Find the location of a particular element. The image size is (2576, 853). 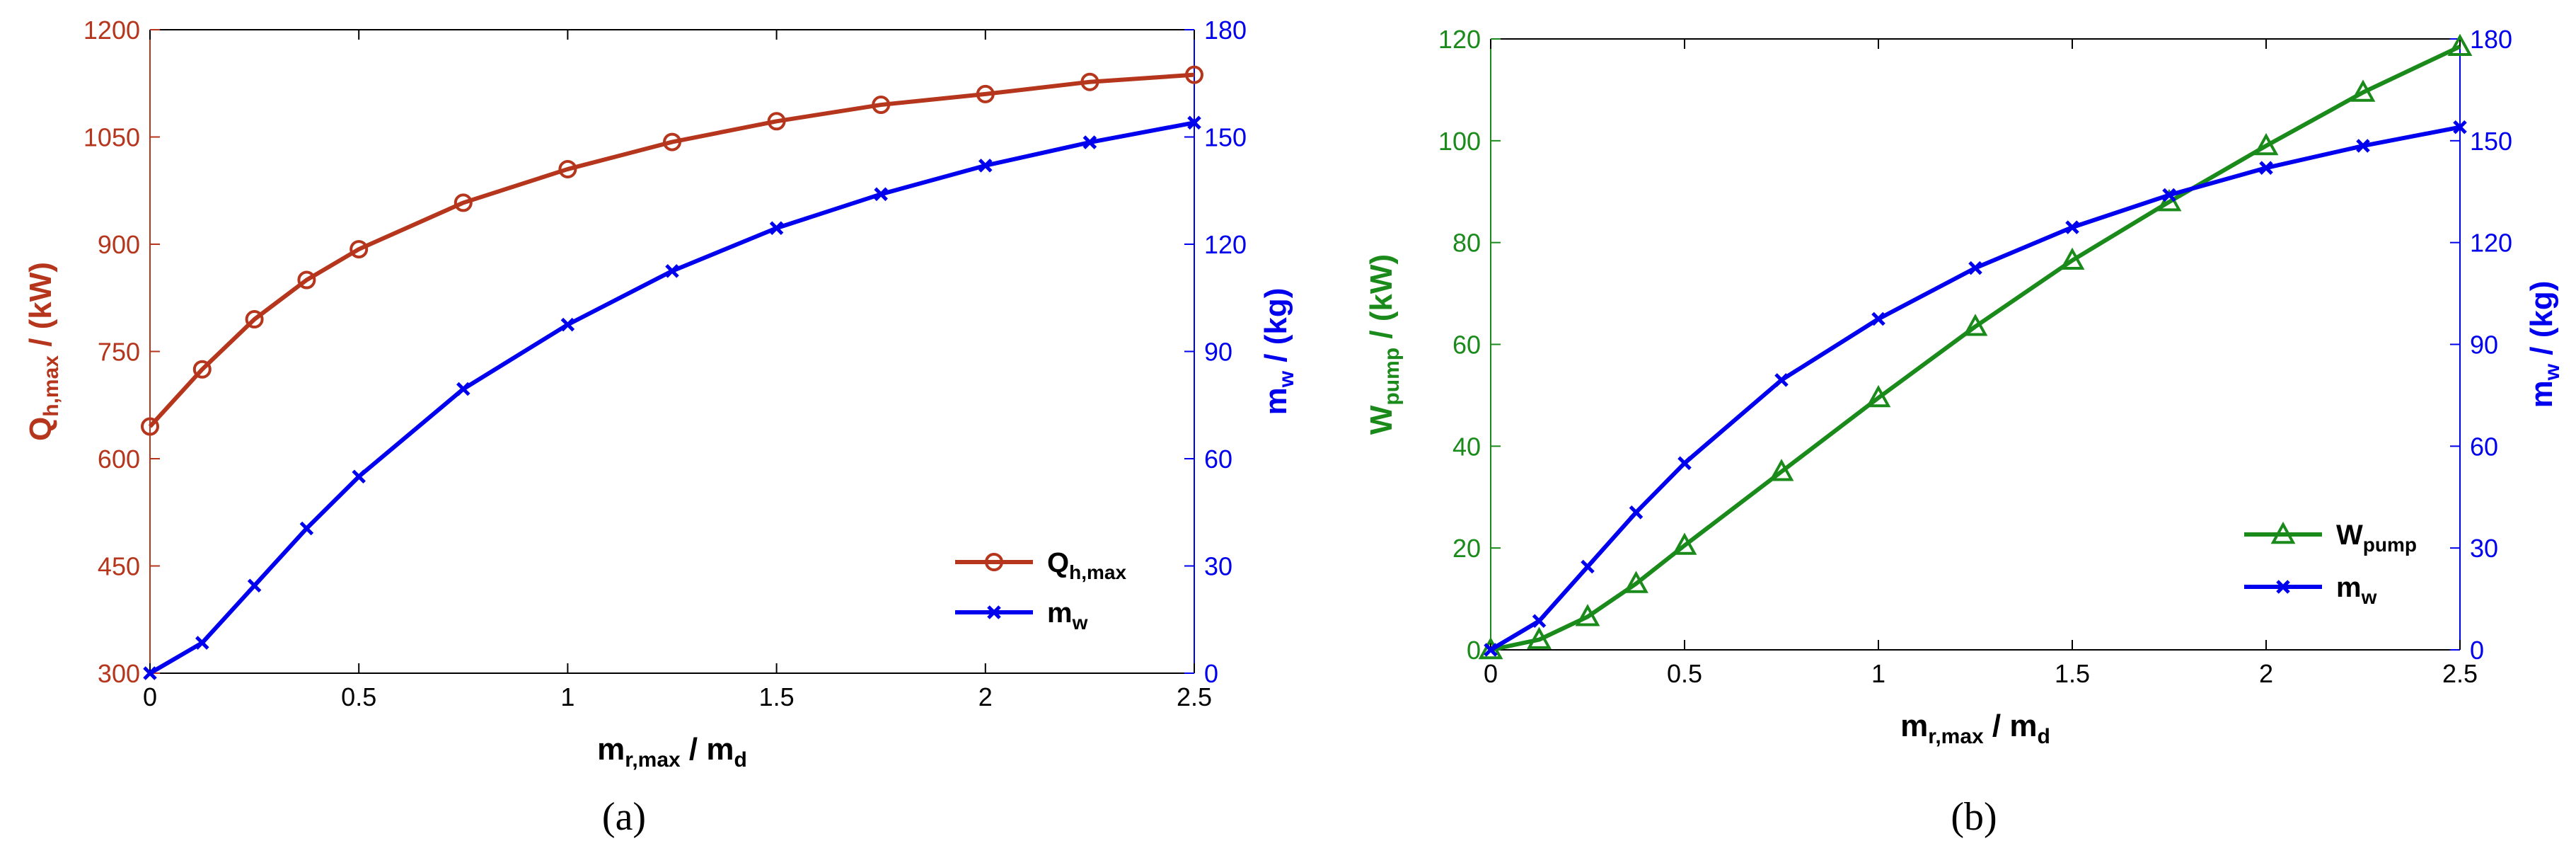

legend-label-W_pump: Wpump is located at coordinates (2376, 538).